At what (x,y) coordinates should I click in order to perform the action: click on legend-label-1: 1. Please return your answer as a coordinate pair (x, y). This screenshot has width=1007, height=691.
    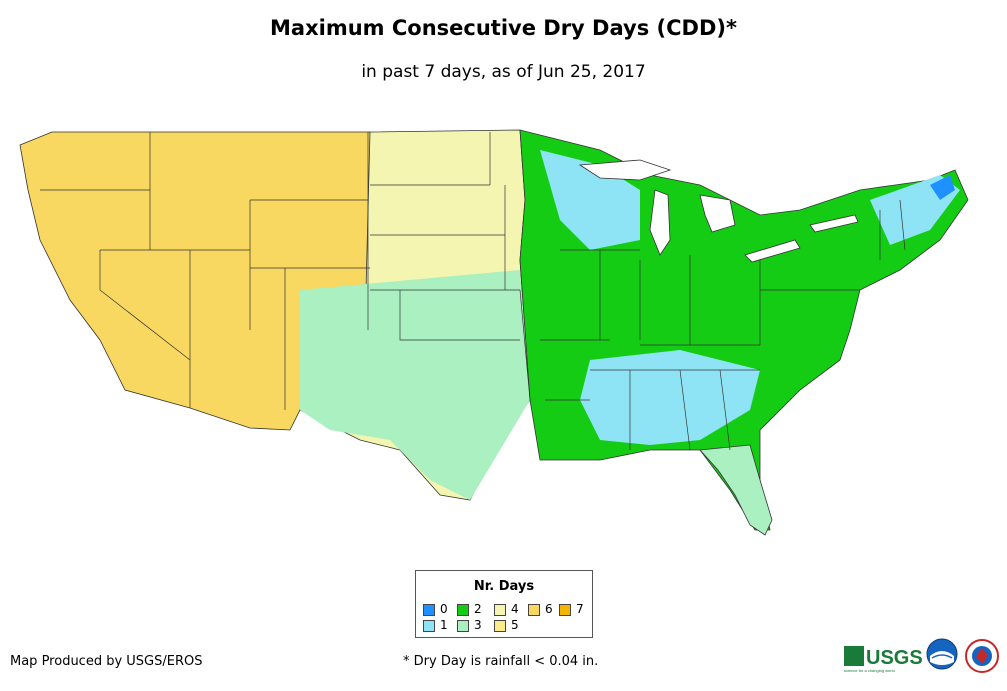
    Looking at the image, I should click on (444, 625).